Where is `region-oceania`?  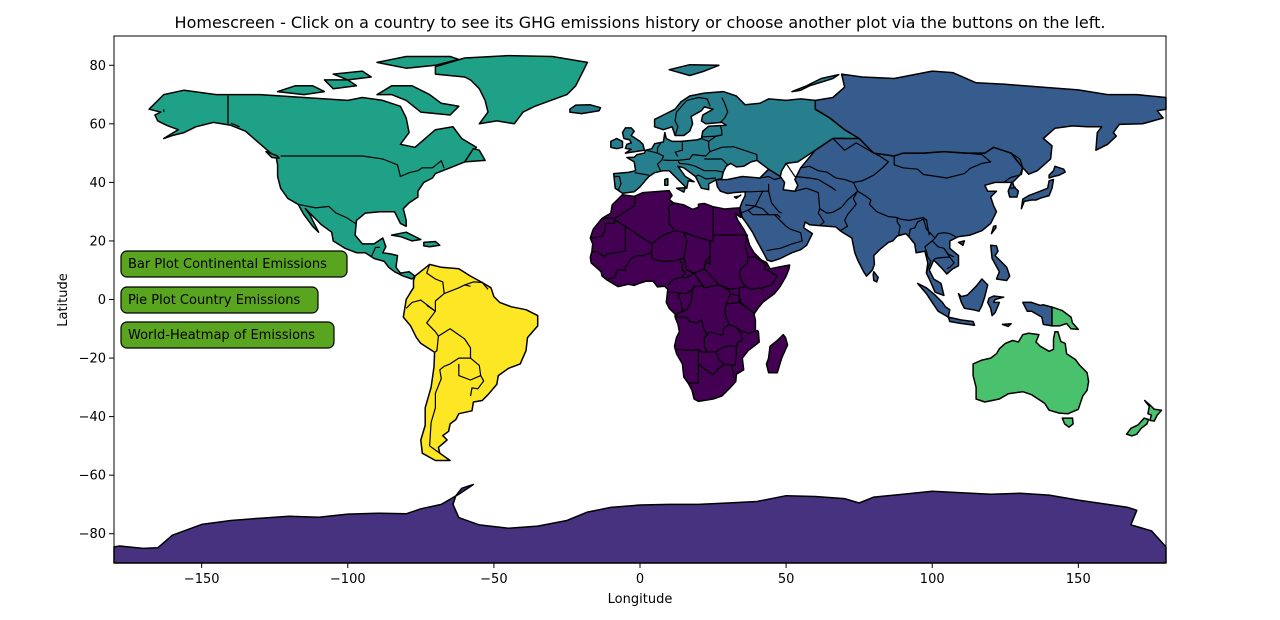 region-oceania is located at coordinates (1067, 371).